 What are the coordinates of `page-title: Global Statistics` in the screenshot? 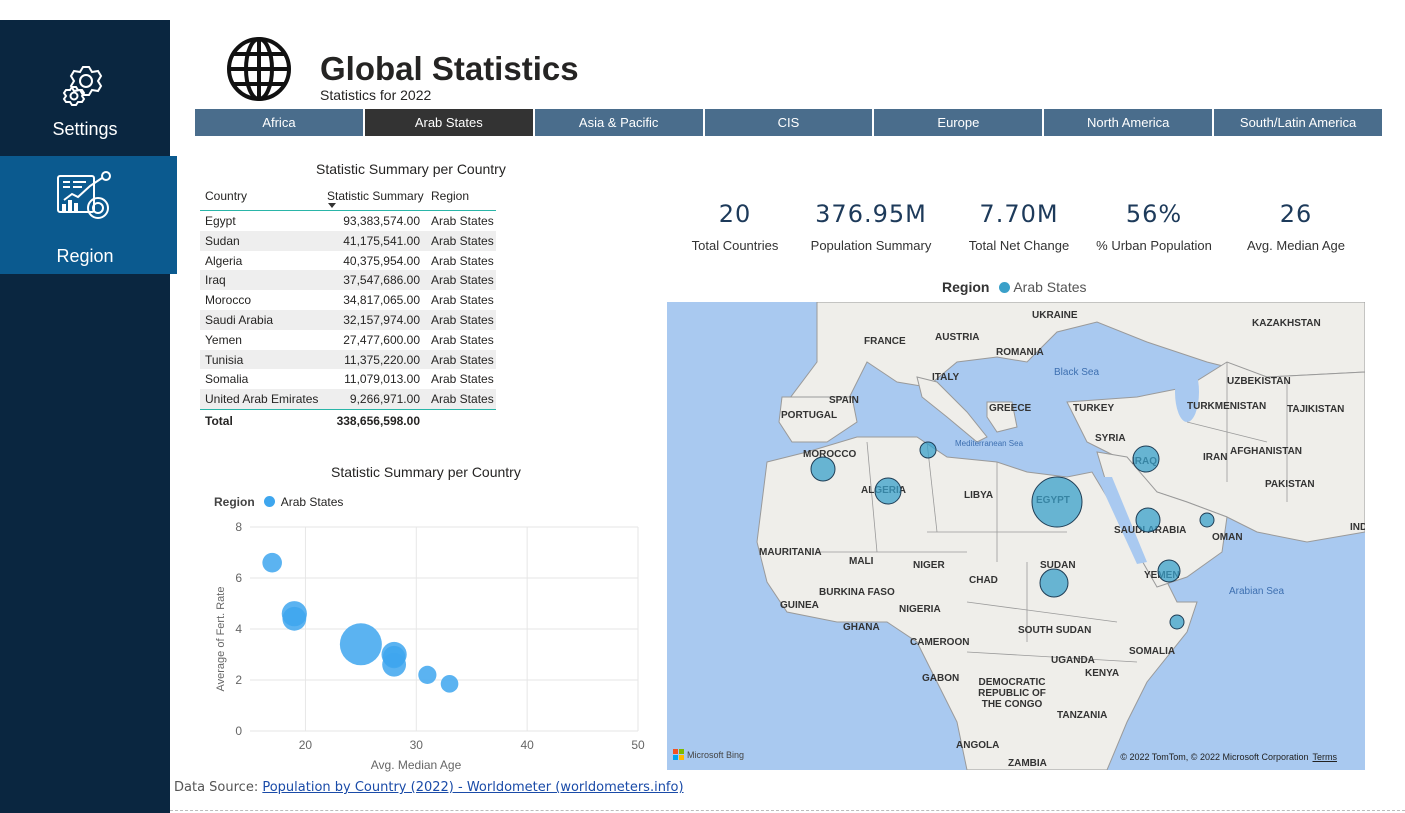 It's located at (449, 68).